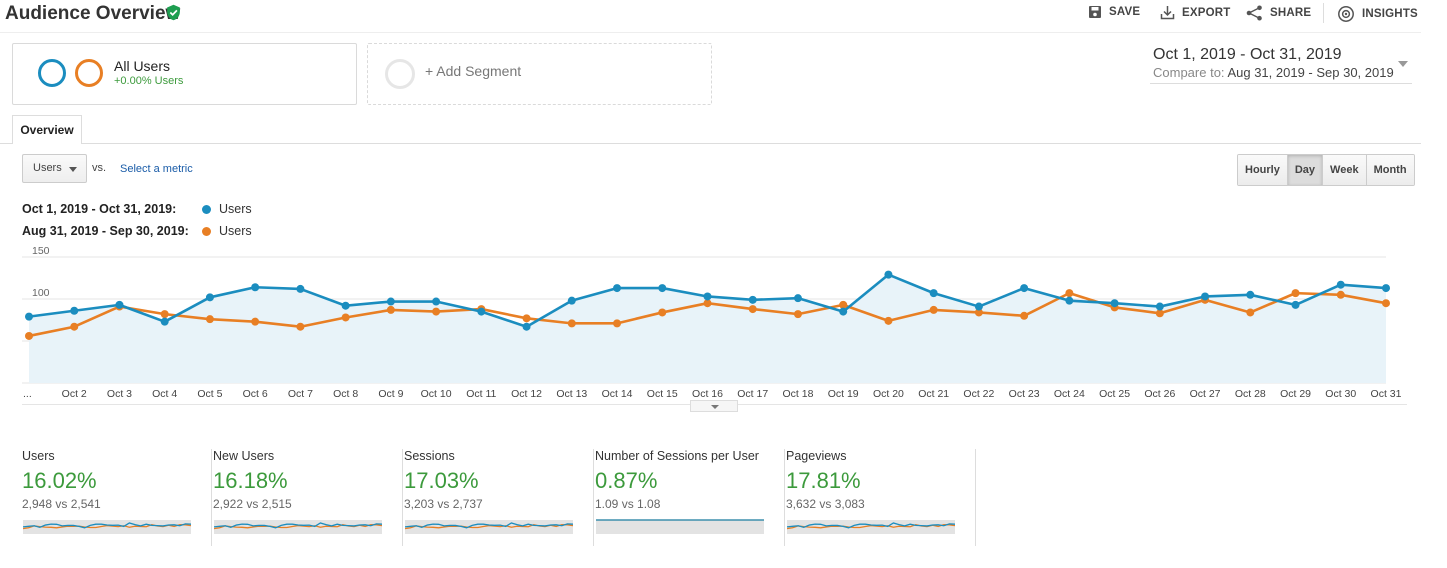 The image size is (1447, 568). What do you see at coordinates (300, 394) in the screenshot?
I see `x-tick-label: Oct 7` at bounding box center [300, 394].